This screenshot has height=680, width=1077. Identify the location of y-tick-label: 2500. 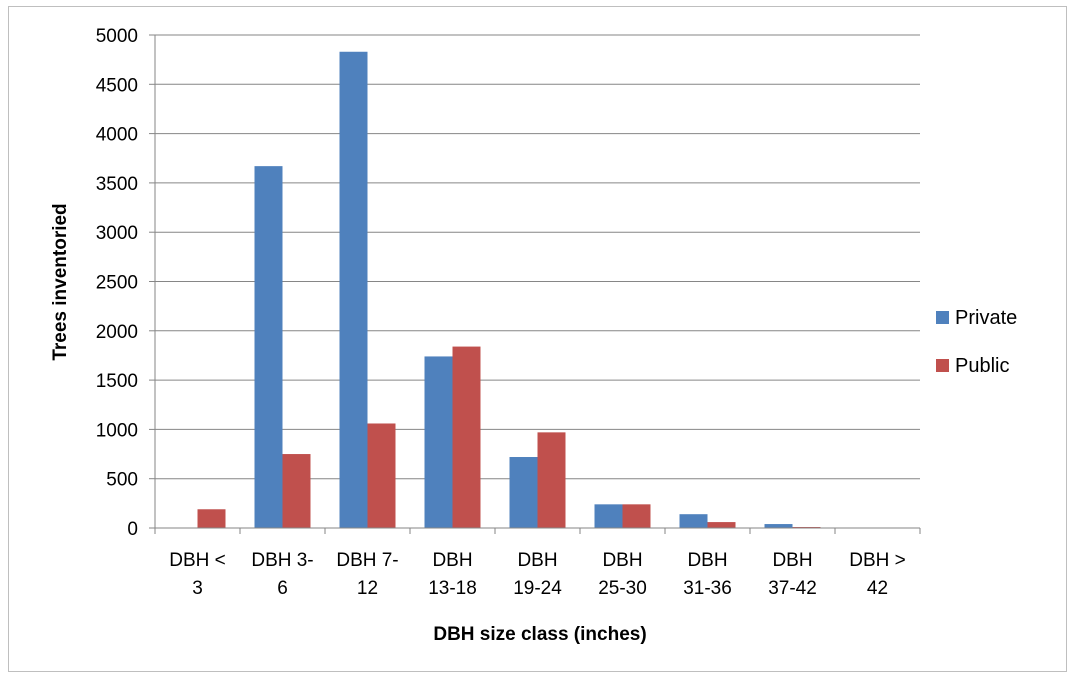
(117, 283).